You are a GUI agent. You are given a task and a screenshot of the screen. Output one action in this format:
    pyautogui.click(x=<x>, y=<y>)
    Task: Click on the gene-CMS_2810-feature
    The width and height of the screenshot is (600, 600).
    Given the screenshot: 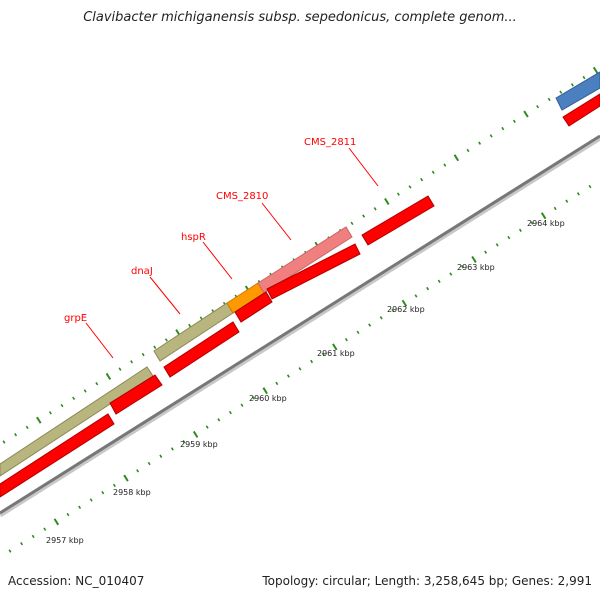 What is the action you would take?
    pyautogui.click(x=305, y=260)
    